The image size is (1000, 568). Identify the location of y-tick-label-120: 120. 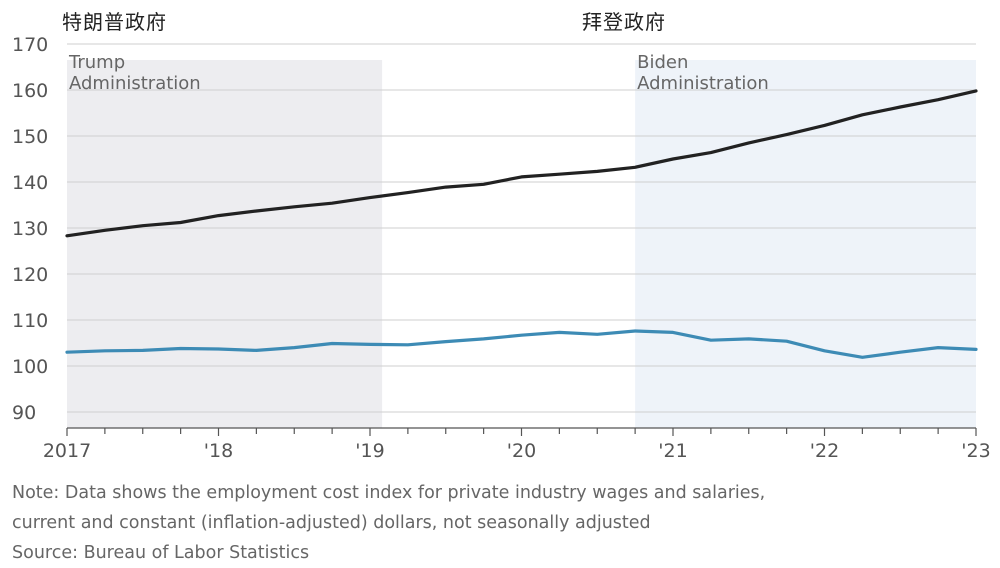
(30, 275).